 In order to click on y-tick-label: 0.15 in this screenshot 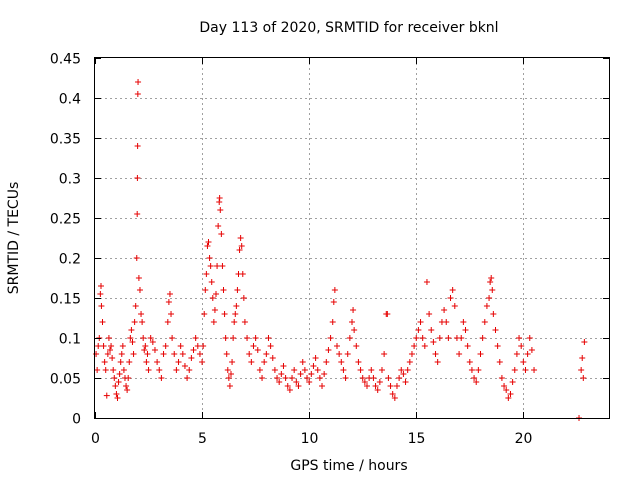, I will do `click(65, 300)`.